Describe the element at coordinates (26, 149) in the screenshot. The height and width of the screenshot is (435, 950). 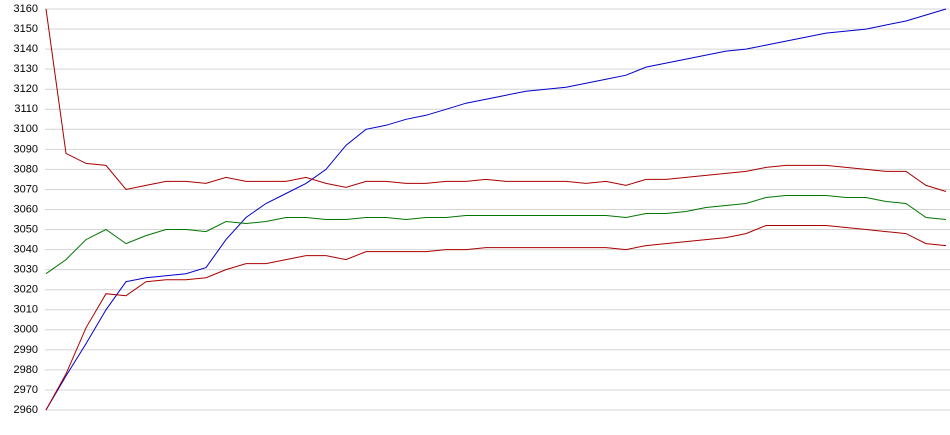
I see `y-tick-label: 3090` at that location.